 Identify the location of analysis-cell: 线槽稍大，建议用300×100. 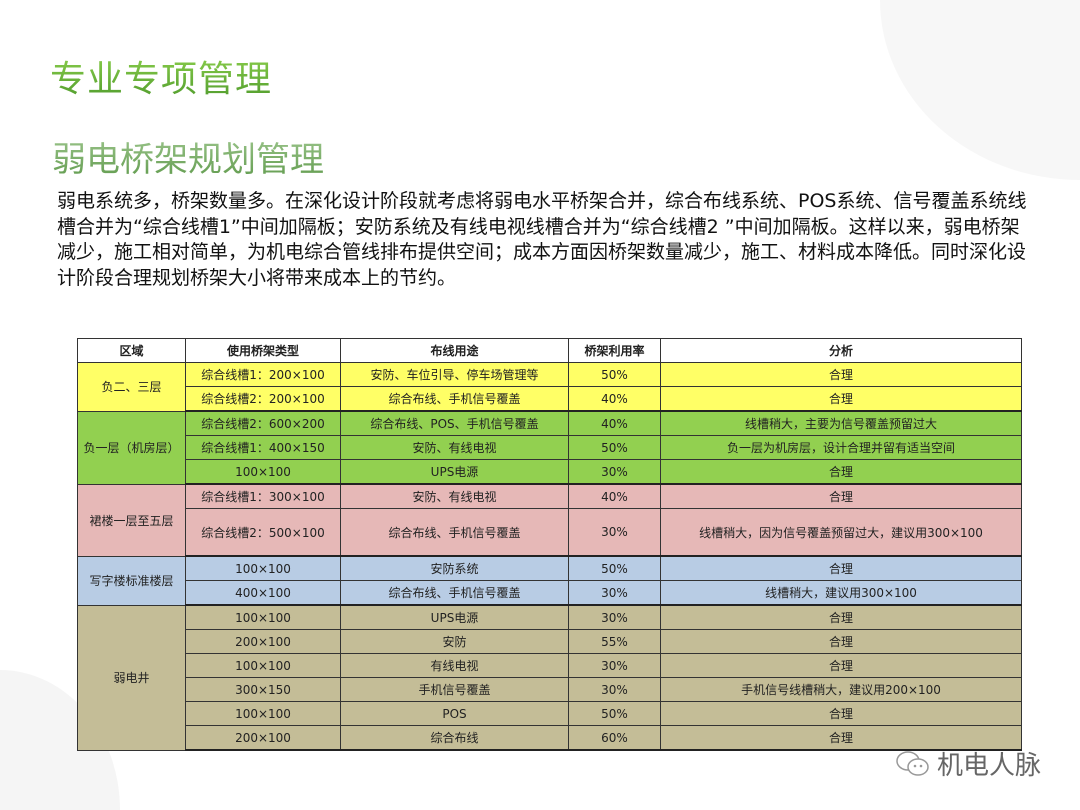
(841, 593).